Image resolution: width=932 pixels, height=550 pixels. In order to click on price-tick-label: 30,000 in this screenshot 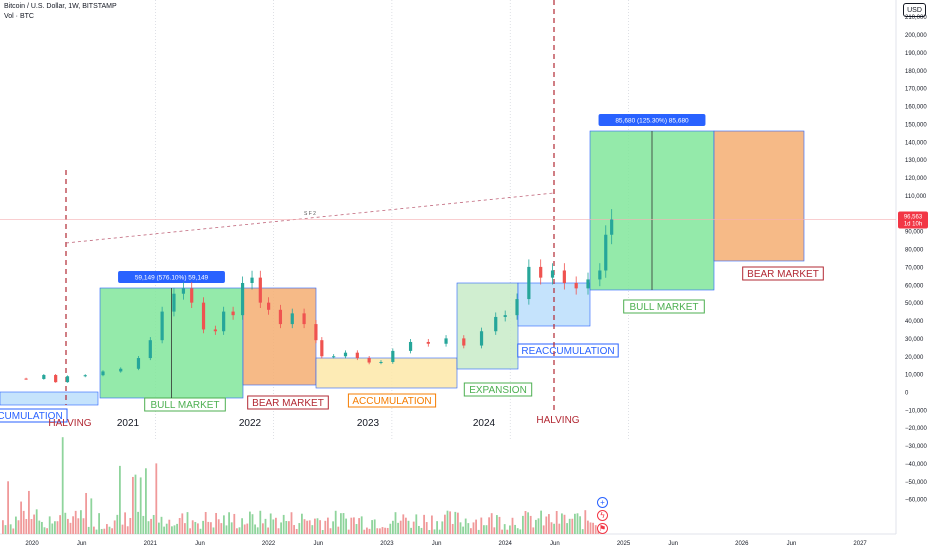, I will do `click(914, 340)`.